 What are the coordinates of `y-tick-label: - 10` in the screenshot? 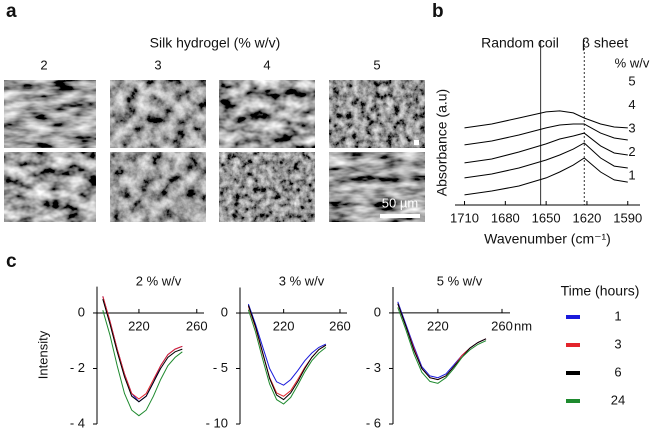 It's located at (217, 422).